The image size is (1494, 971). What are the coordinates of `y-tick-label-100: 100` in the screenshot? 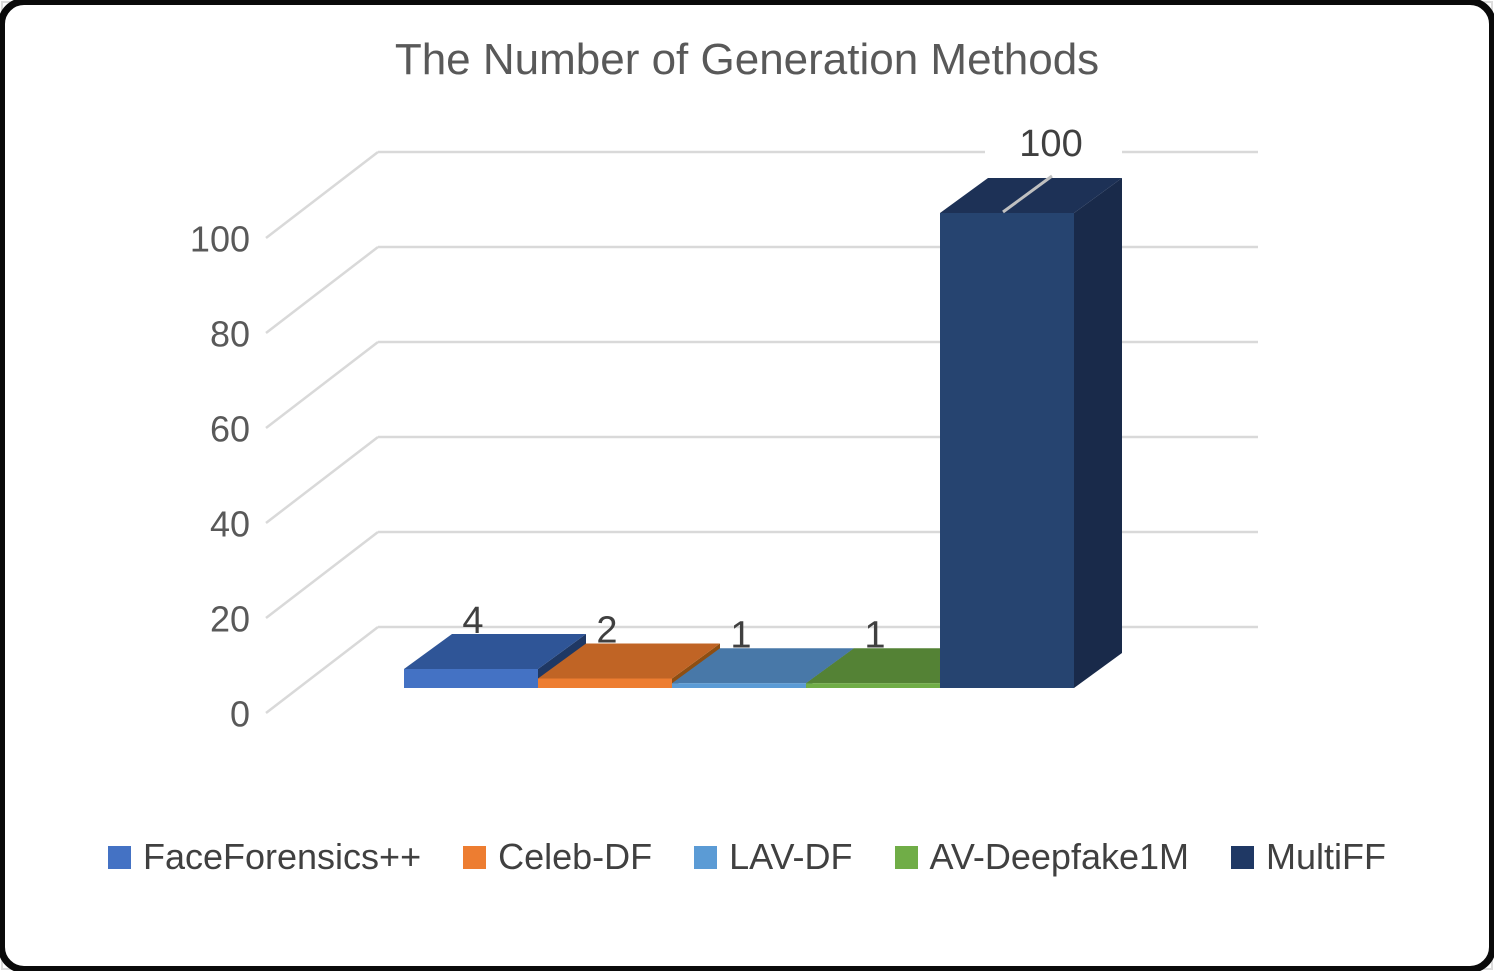 It's located at (220, 239).